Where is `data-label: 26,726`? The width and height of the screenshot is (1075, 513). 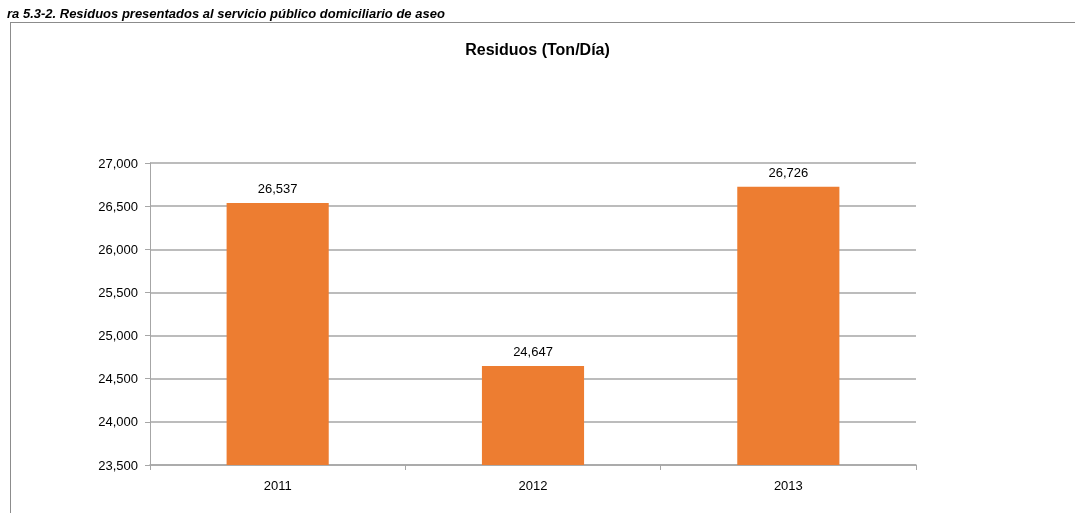 data-label: 26,726 is located at coordinates (788, 172).